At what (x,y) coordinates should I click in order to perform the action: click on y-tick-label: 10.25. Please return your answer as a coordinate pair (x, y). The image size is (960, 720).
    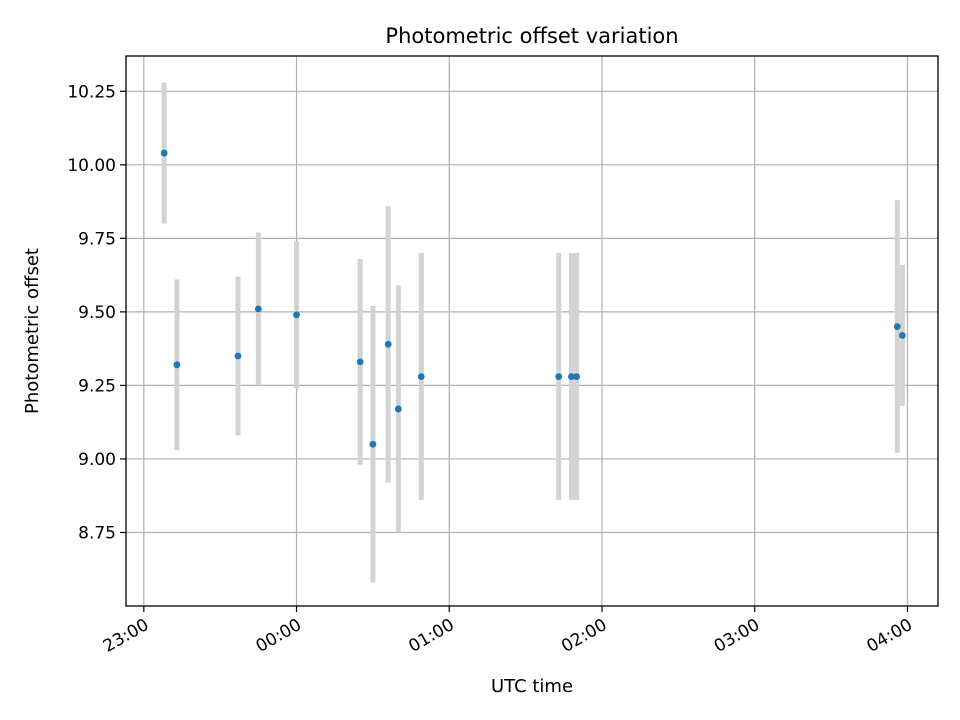
    Looking at the image, I should click on (91, 92).